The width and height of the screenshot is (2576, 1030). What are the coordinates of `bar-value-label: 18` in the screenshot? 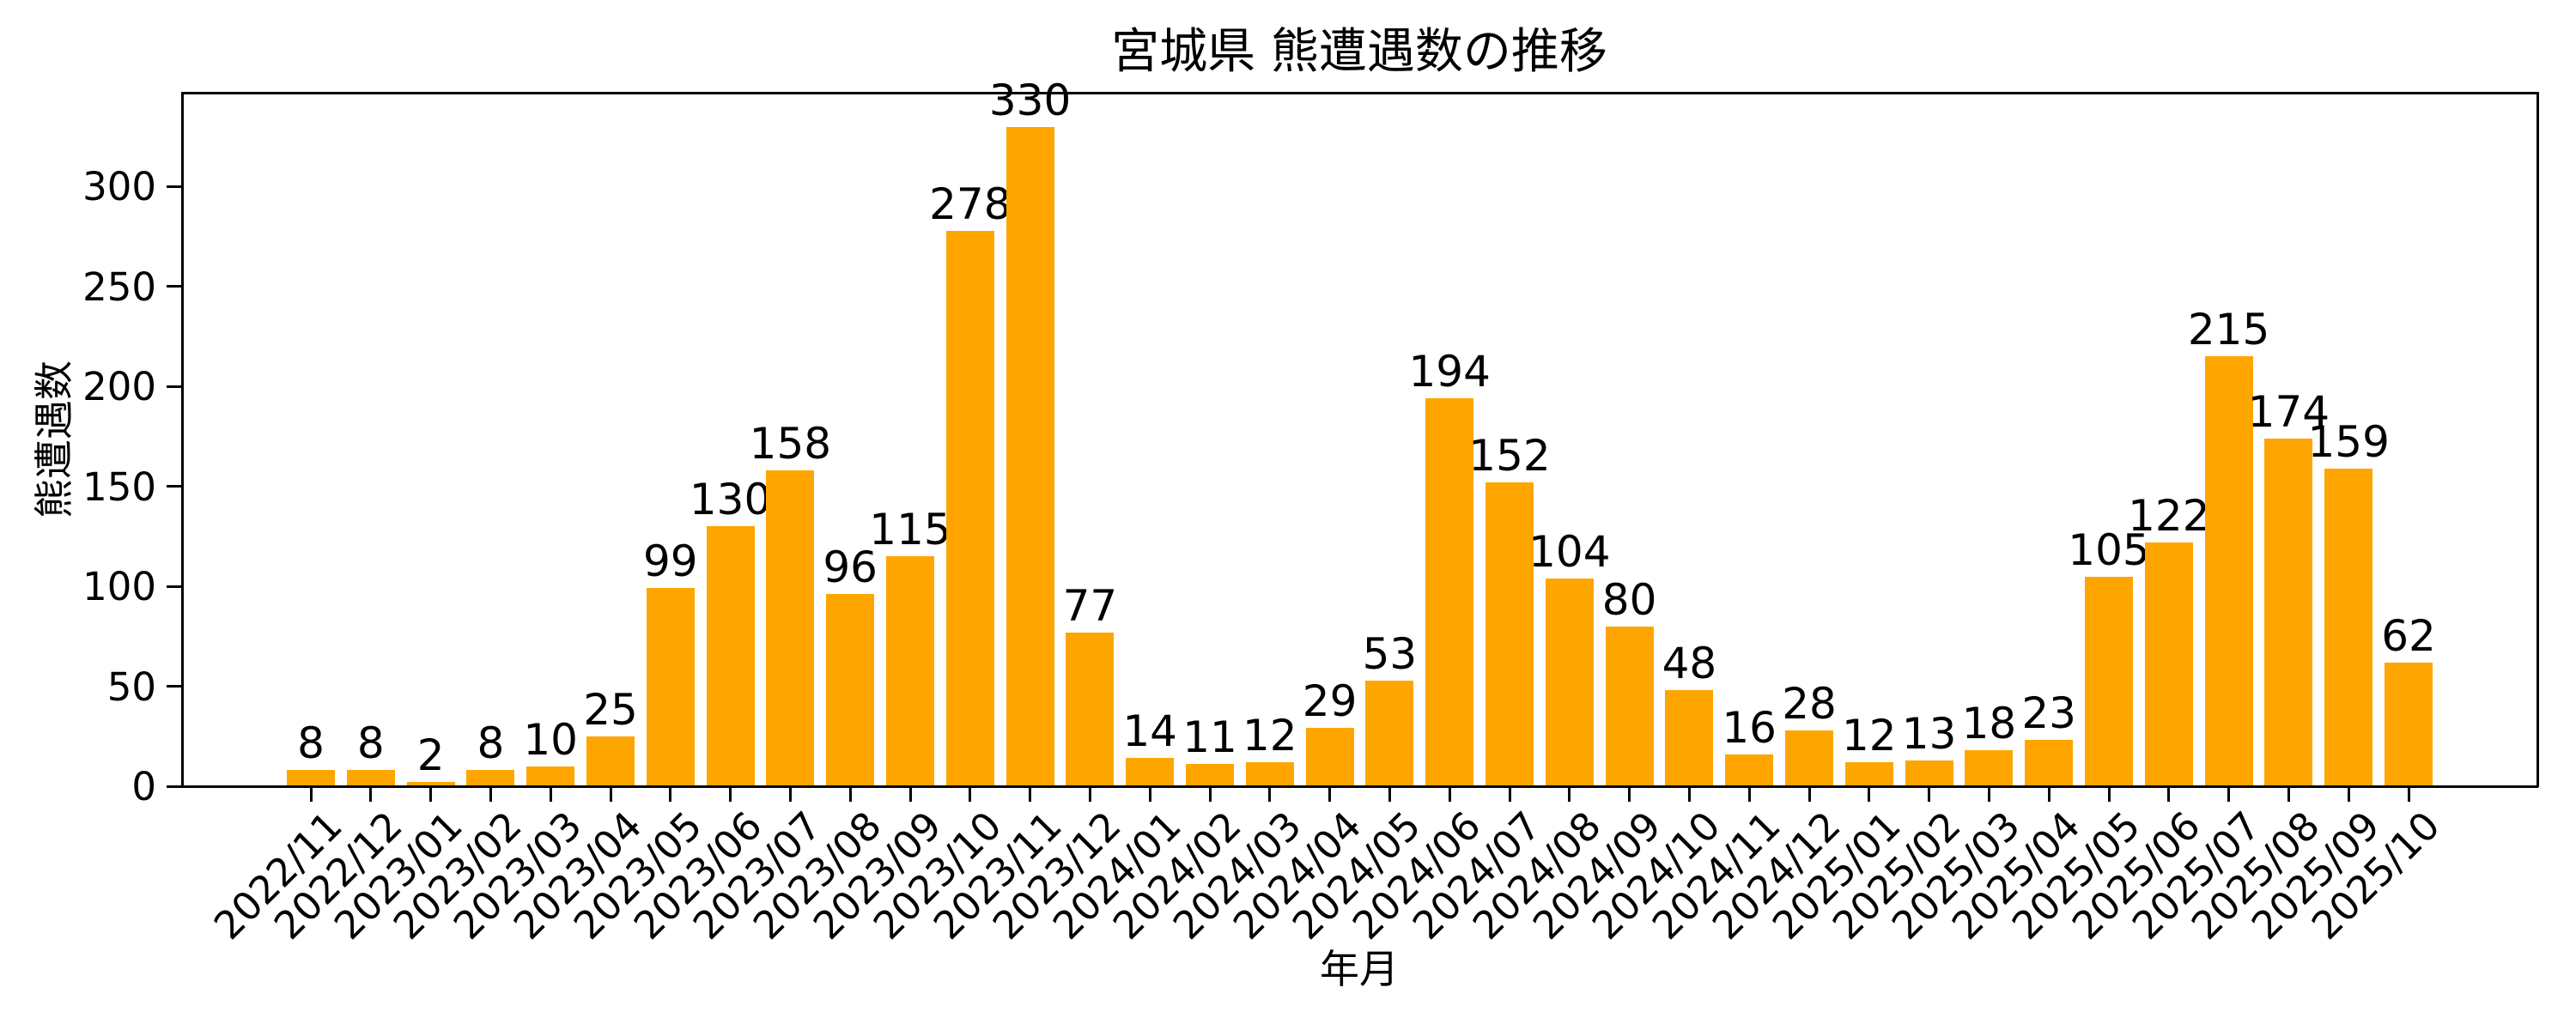 It's located at (1989, 724).